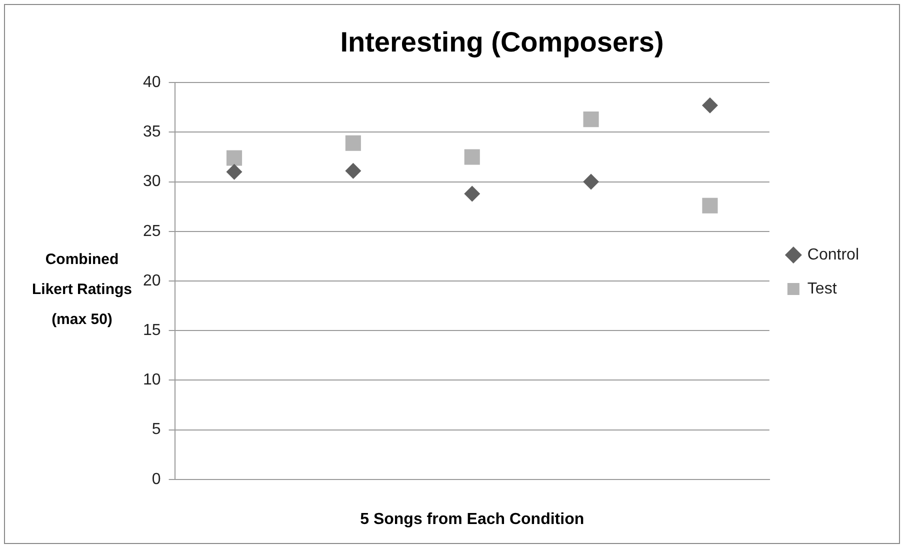  Describe the element at coordinates (152, 331) in the screenshot. I see `y-tick-label: 15` at that location.